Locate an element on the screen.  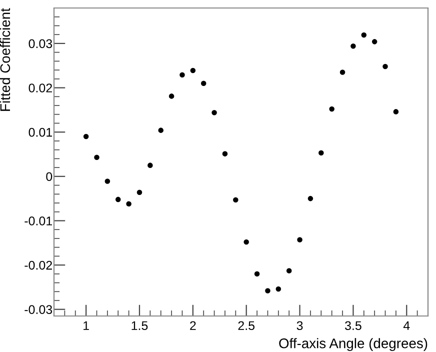
x-tick-label: 3.5 is located at coordinates (353, 325).